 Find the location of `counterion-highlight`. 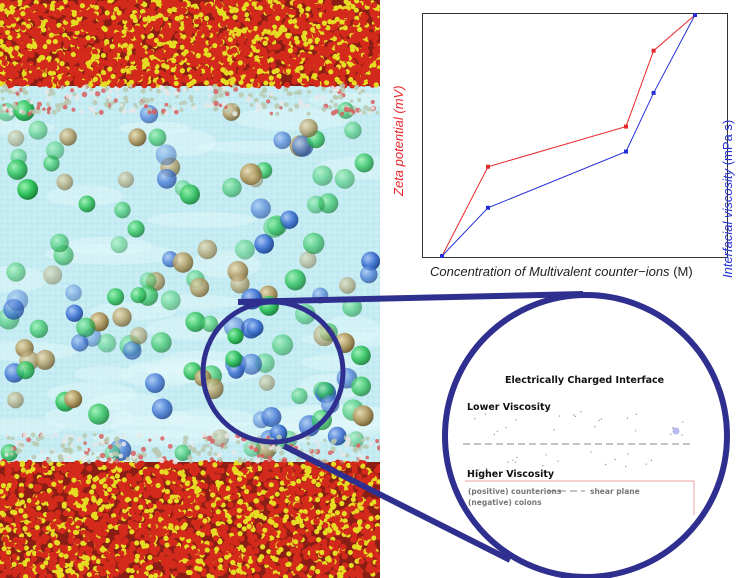

counterion-highlight is located at coordinates (676, 431).